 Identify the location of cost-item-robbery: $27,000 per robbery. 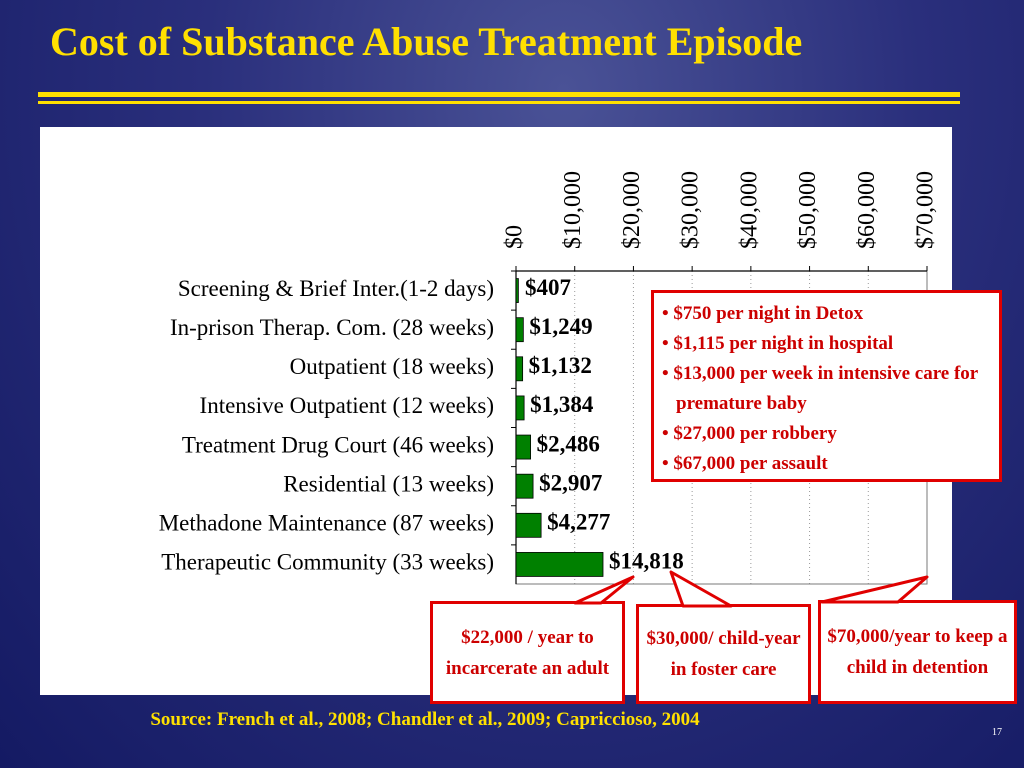
(826, 434).